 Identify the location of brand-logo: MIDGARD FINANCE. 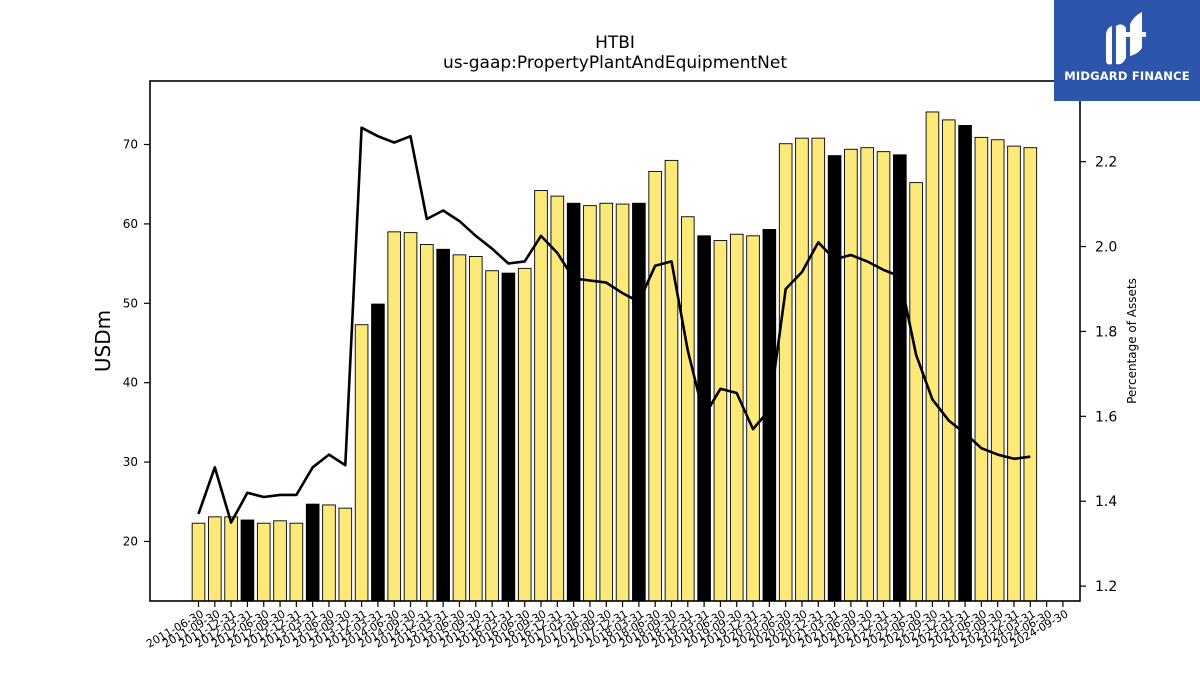
(1127, 50).